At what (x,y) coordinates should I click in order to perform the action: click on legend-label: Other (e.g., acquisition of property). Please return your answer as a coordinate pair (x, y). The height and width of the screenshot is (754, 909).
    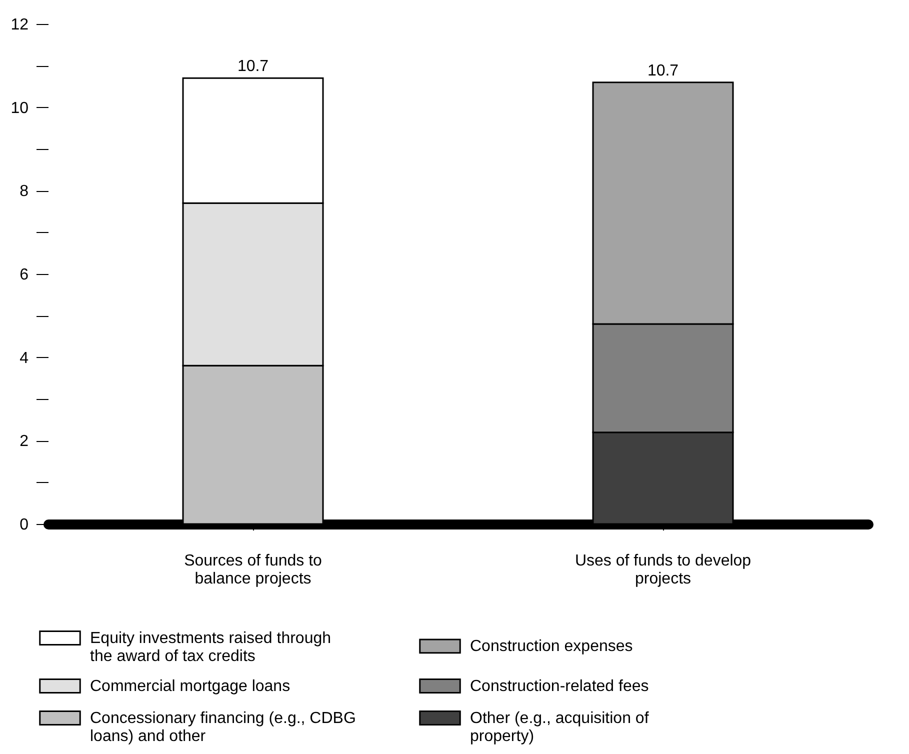
    Looking at the image, I should click on (560, 727).